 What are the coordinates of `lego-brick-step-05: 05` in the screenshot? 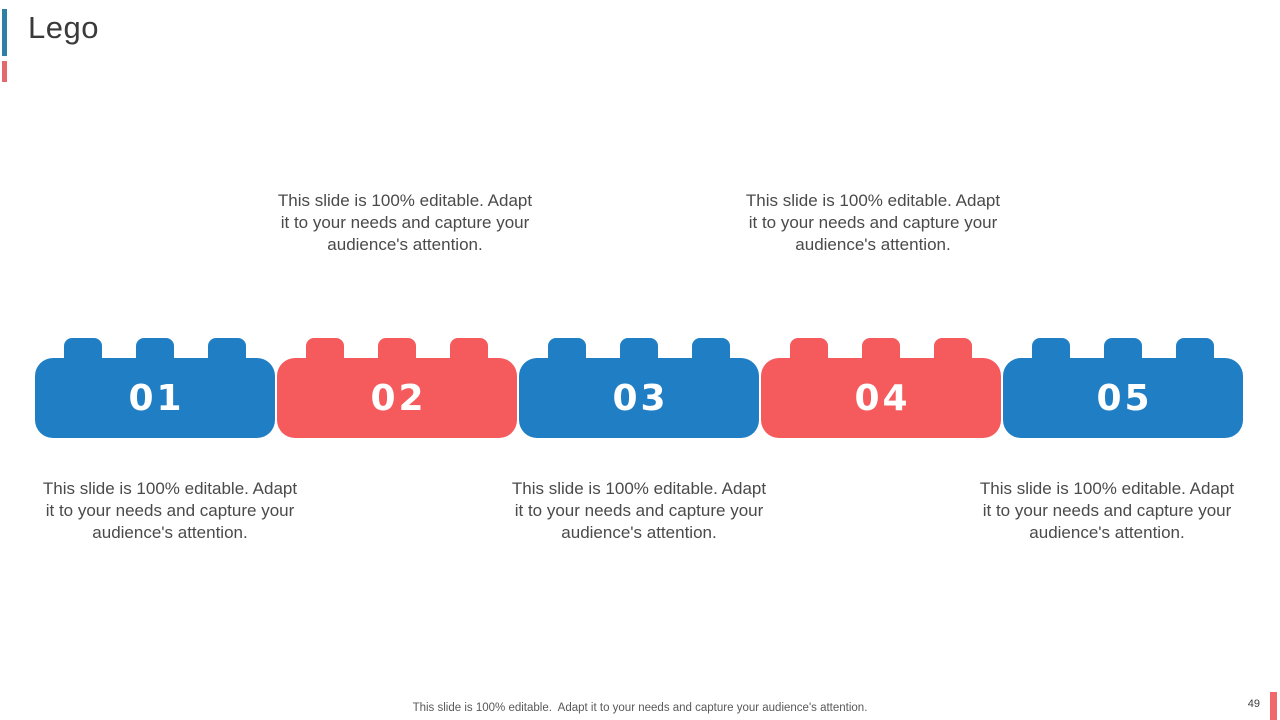 It's located at (1123, 388).